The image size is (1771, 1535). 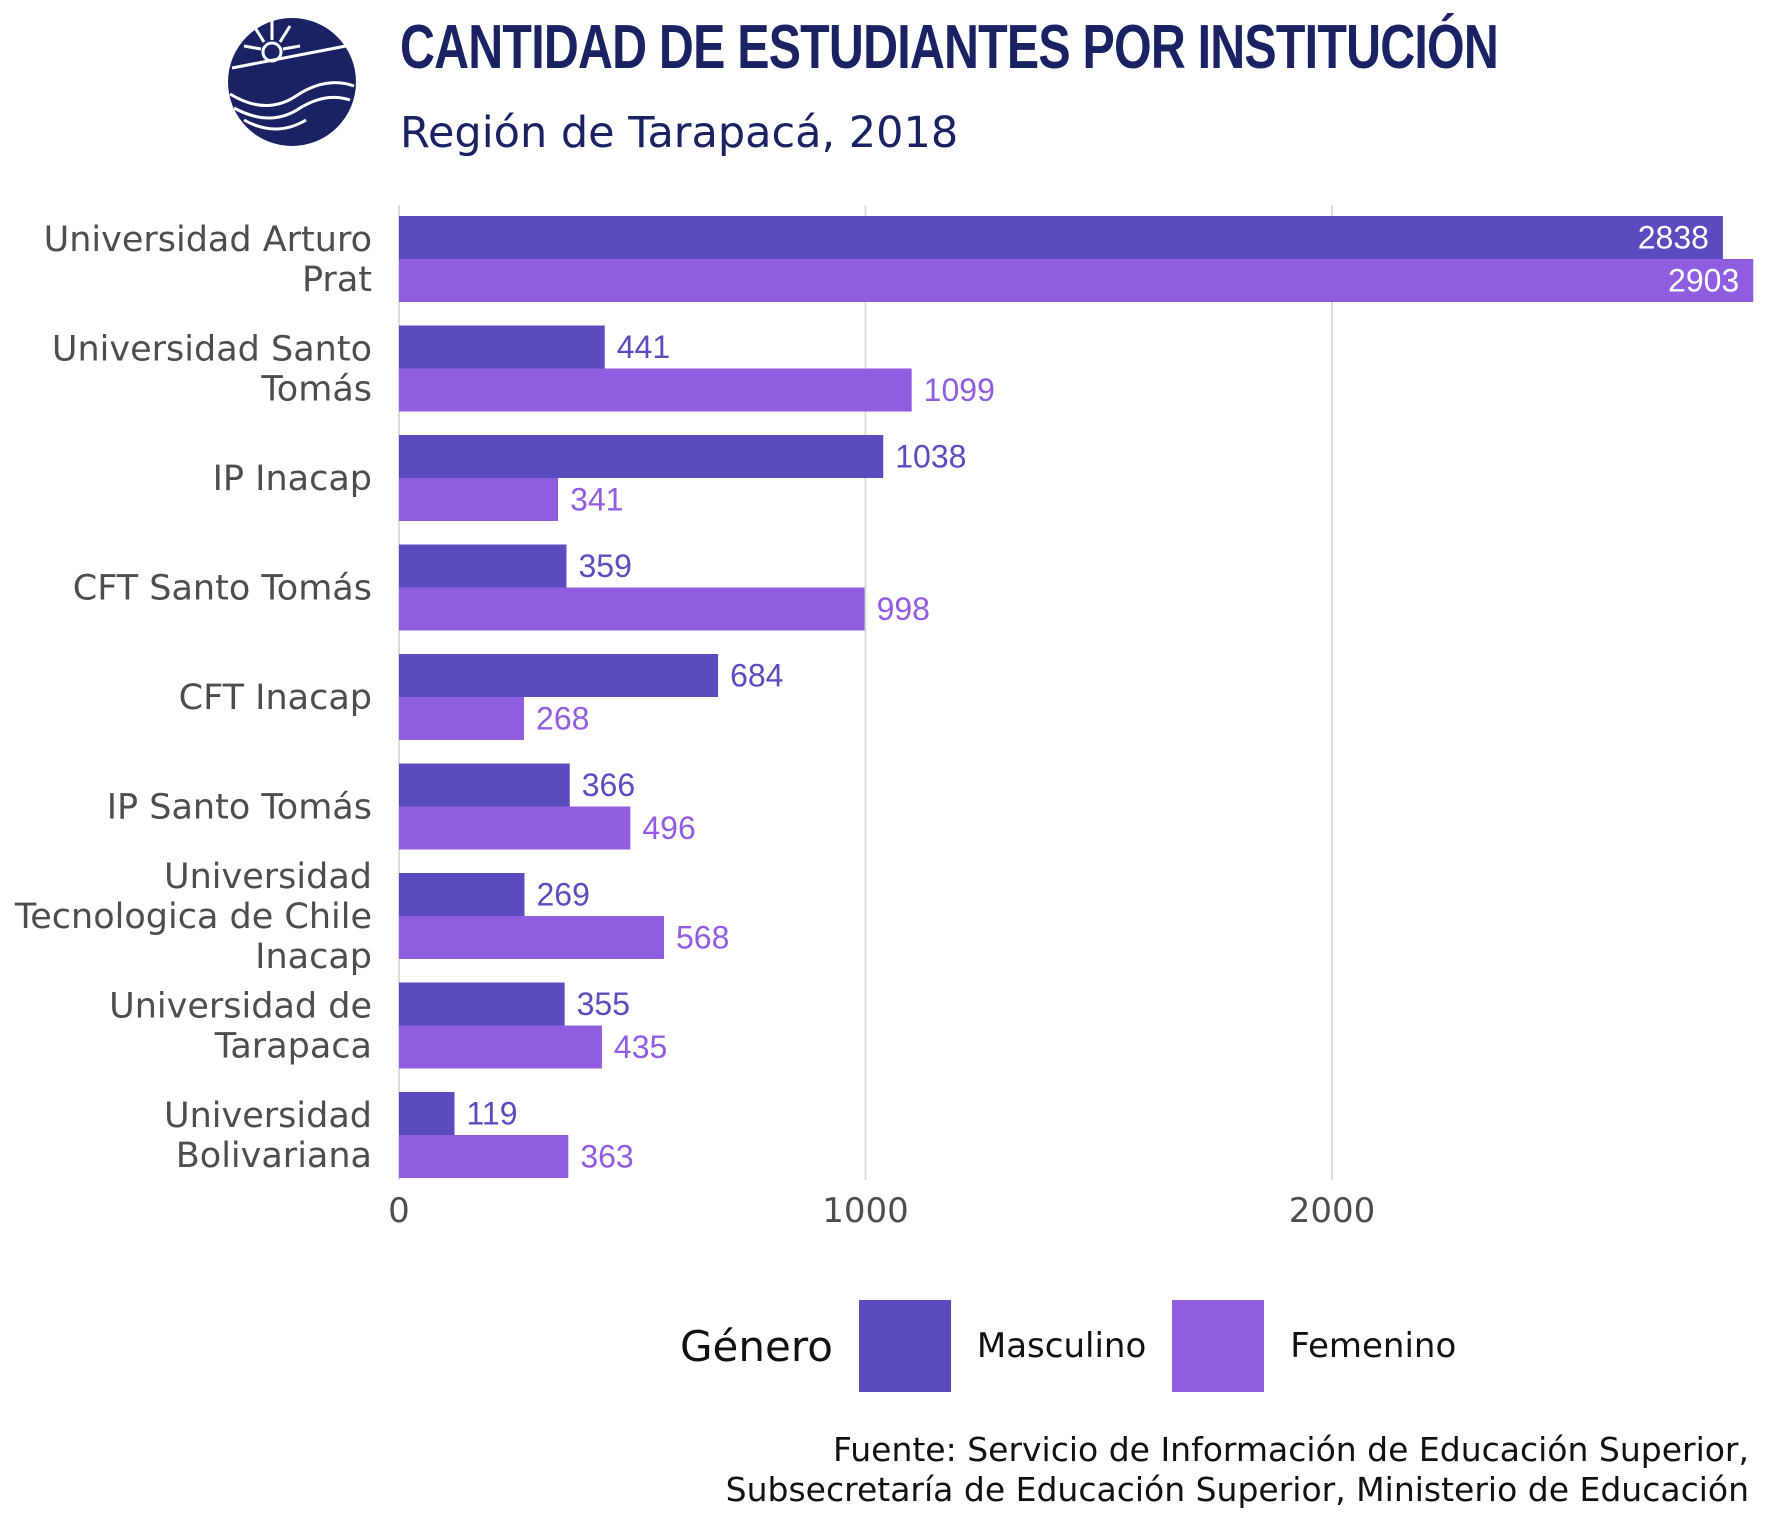 I want to click on x-tick-label: 0, so click(x=399, y=1211).